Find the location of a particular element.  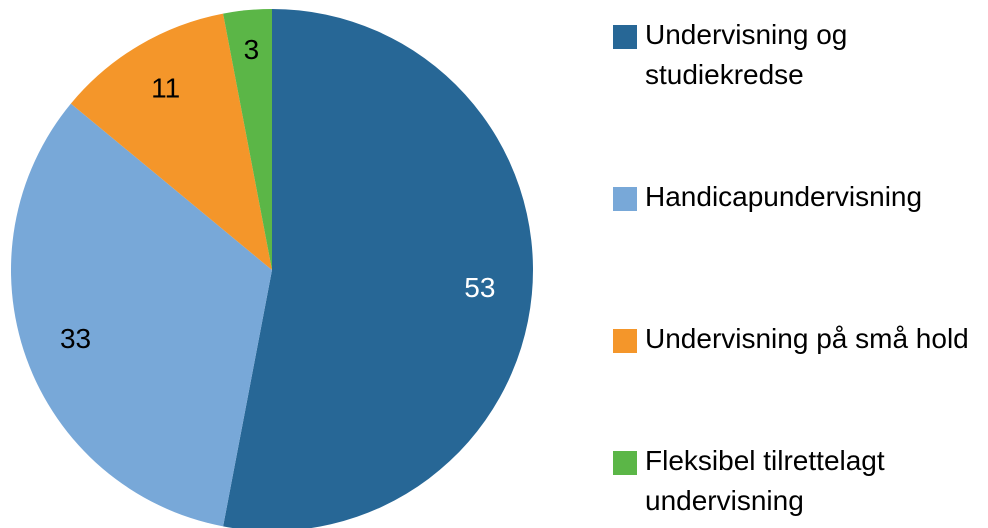

data-label: 53 is located at coordinates (479, 287).